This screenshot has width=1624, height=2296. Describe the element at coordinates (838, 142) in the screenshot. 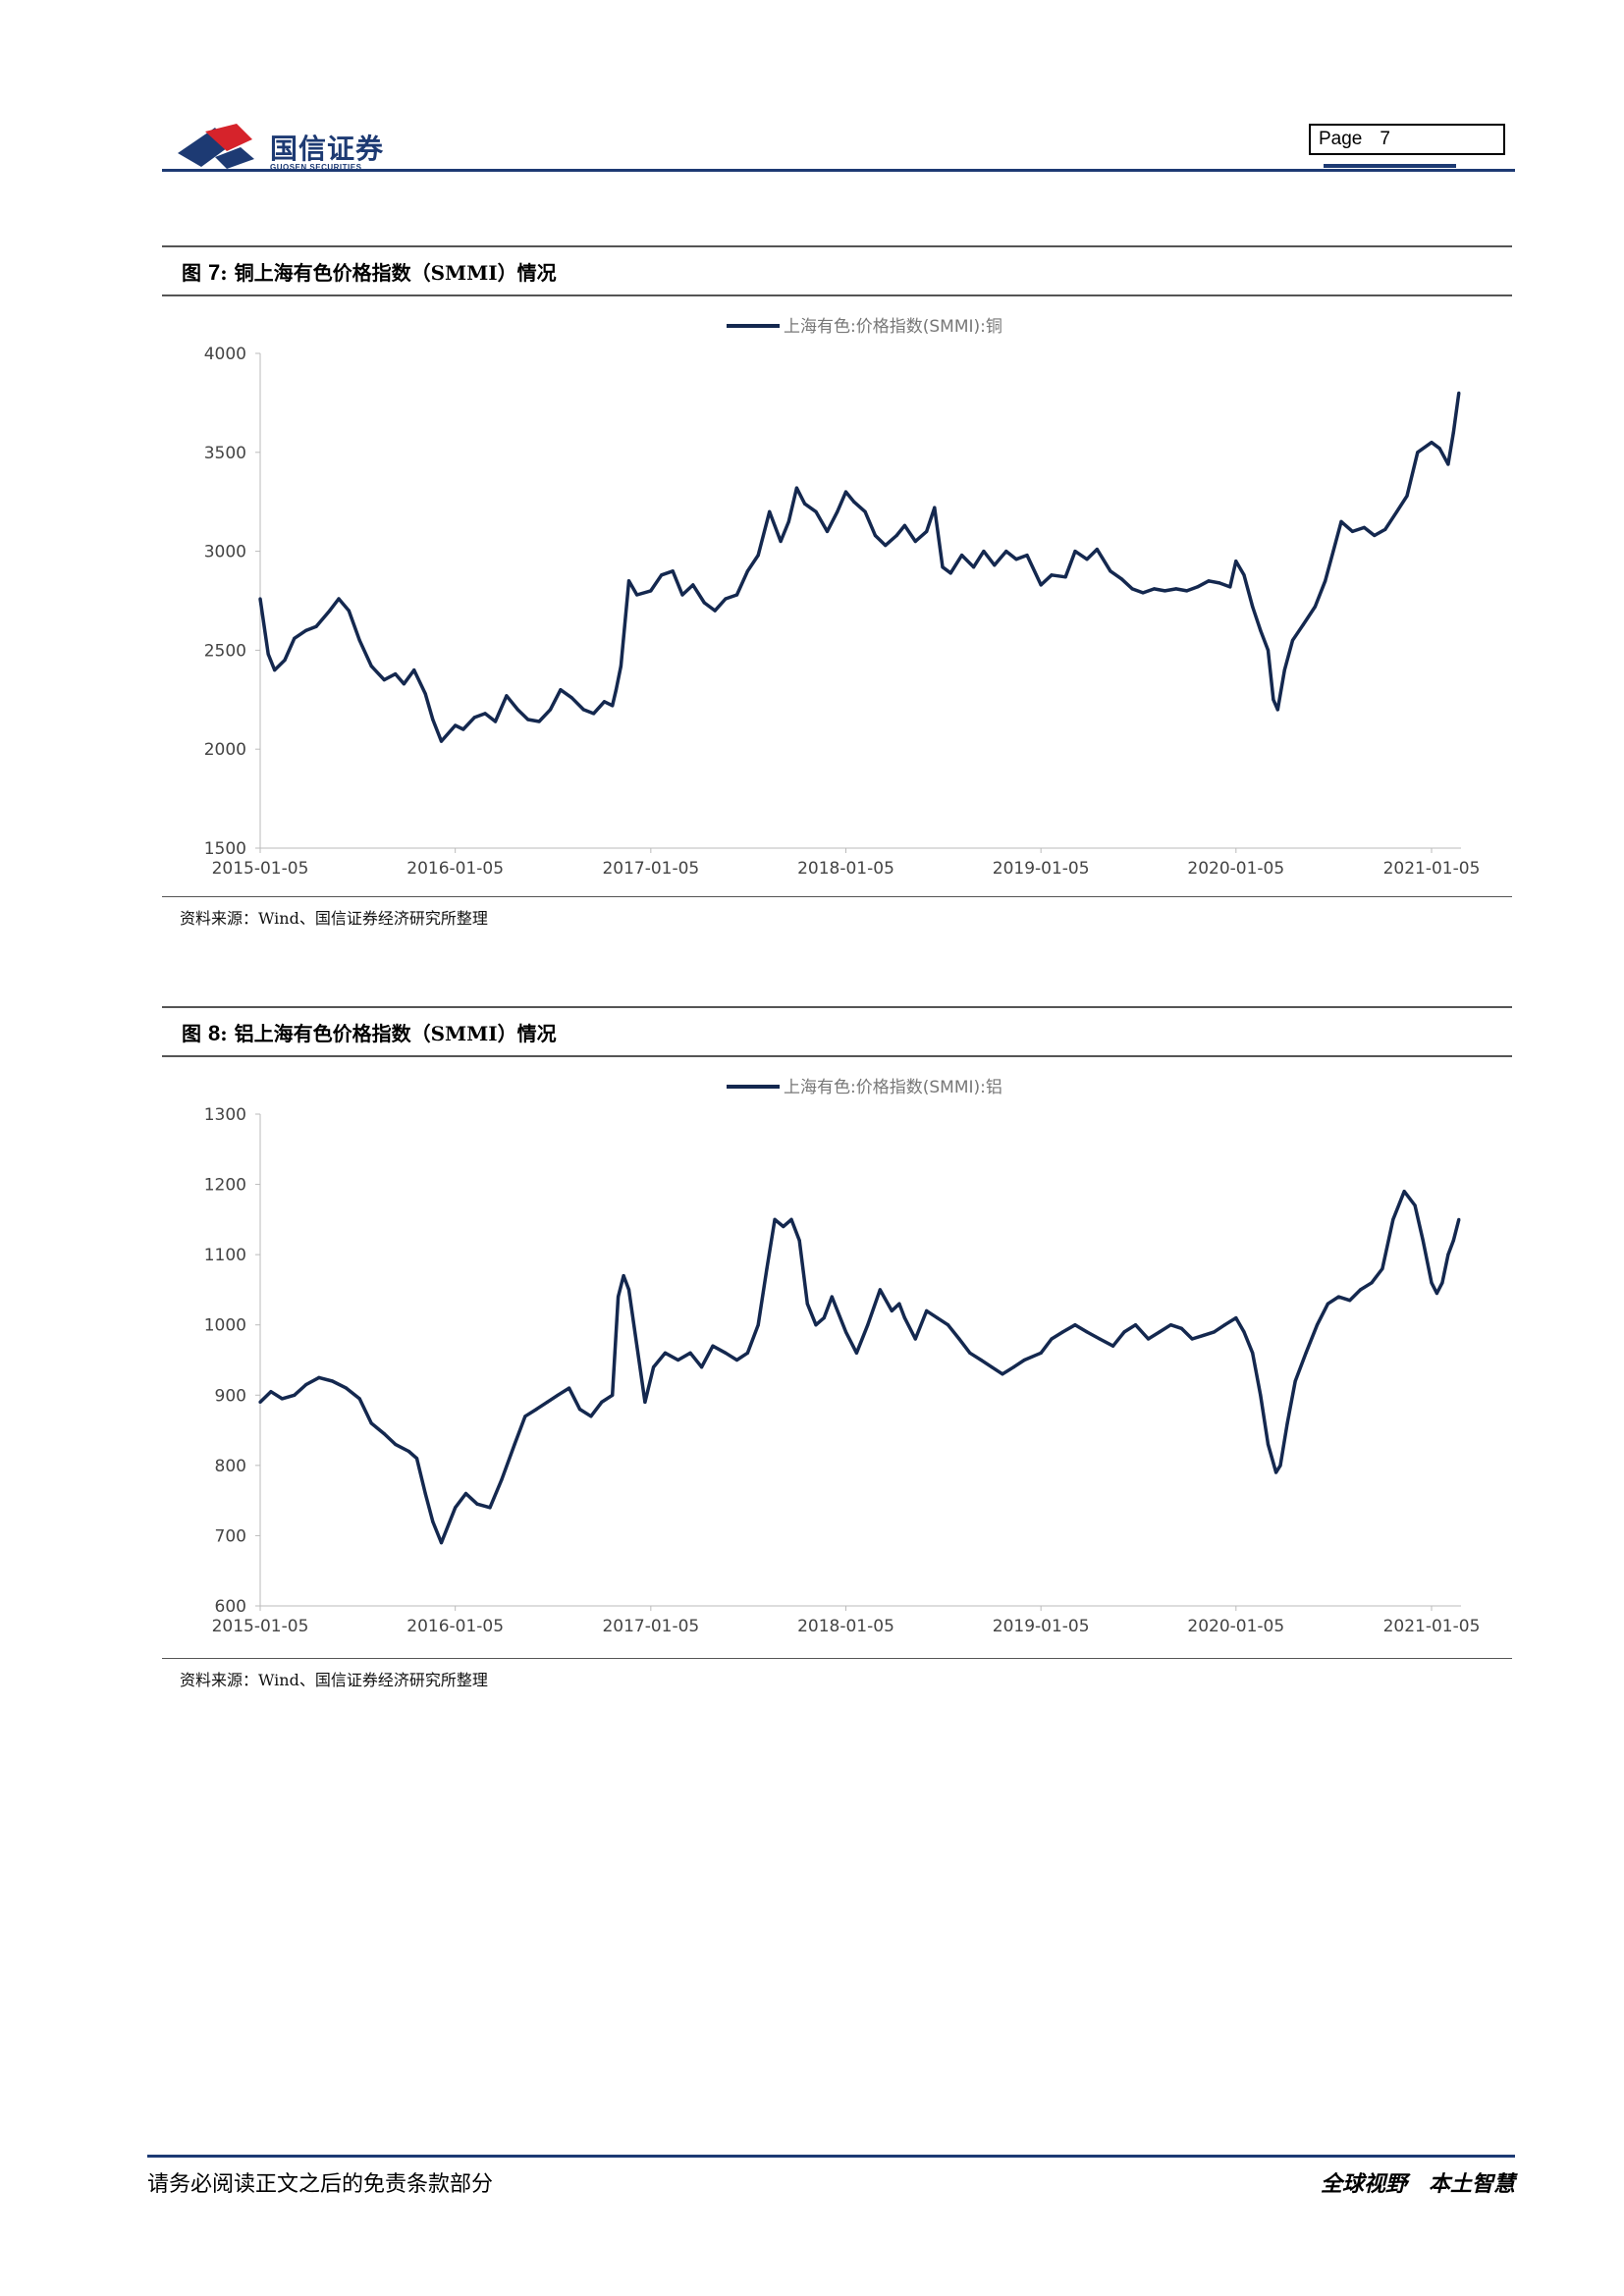

I see `page-header: 国信证券 GUOSEN SECURITIES Page 7` at that location.